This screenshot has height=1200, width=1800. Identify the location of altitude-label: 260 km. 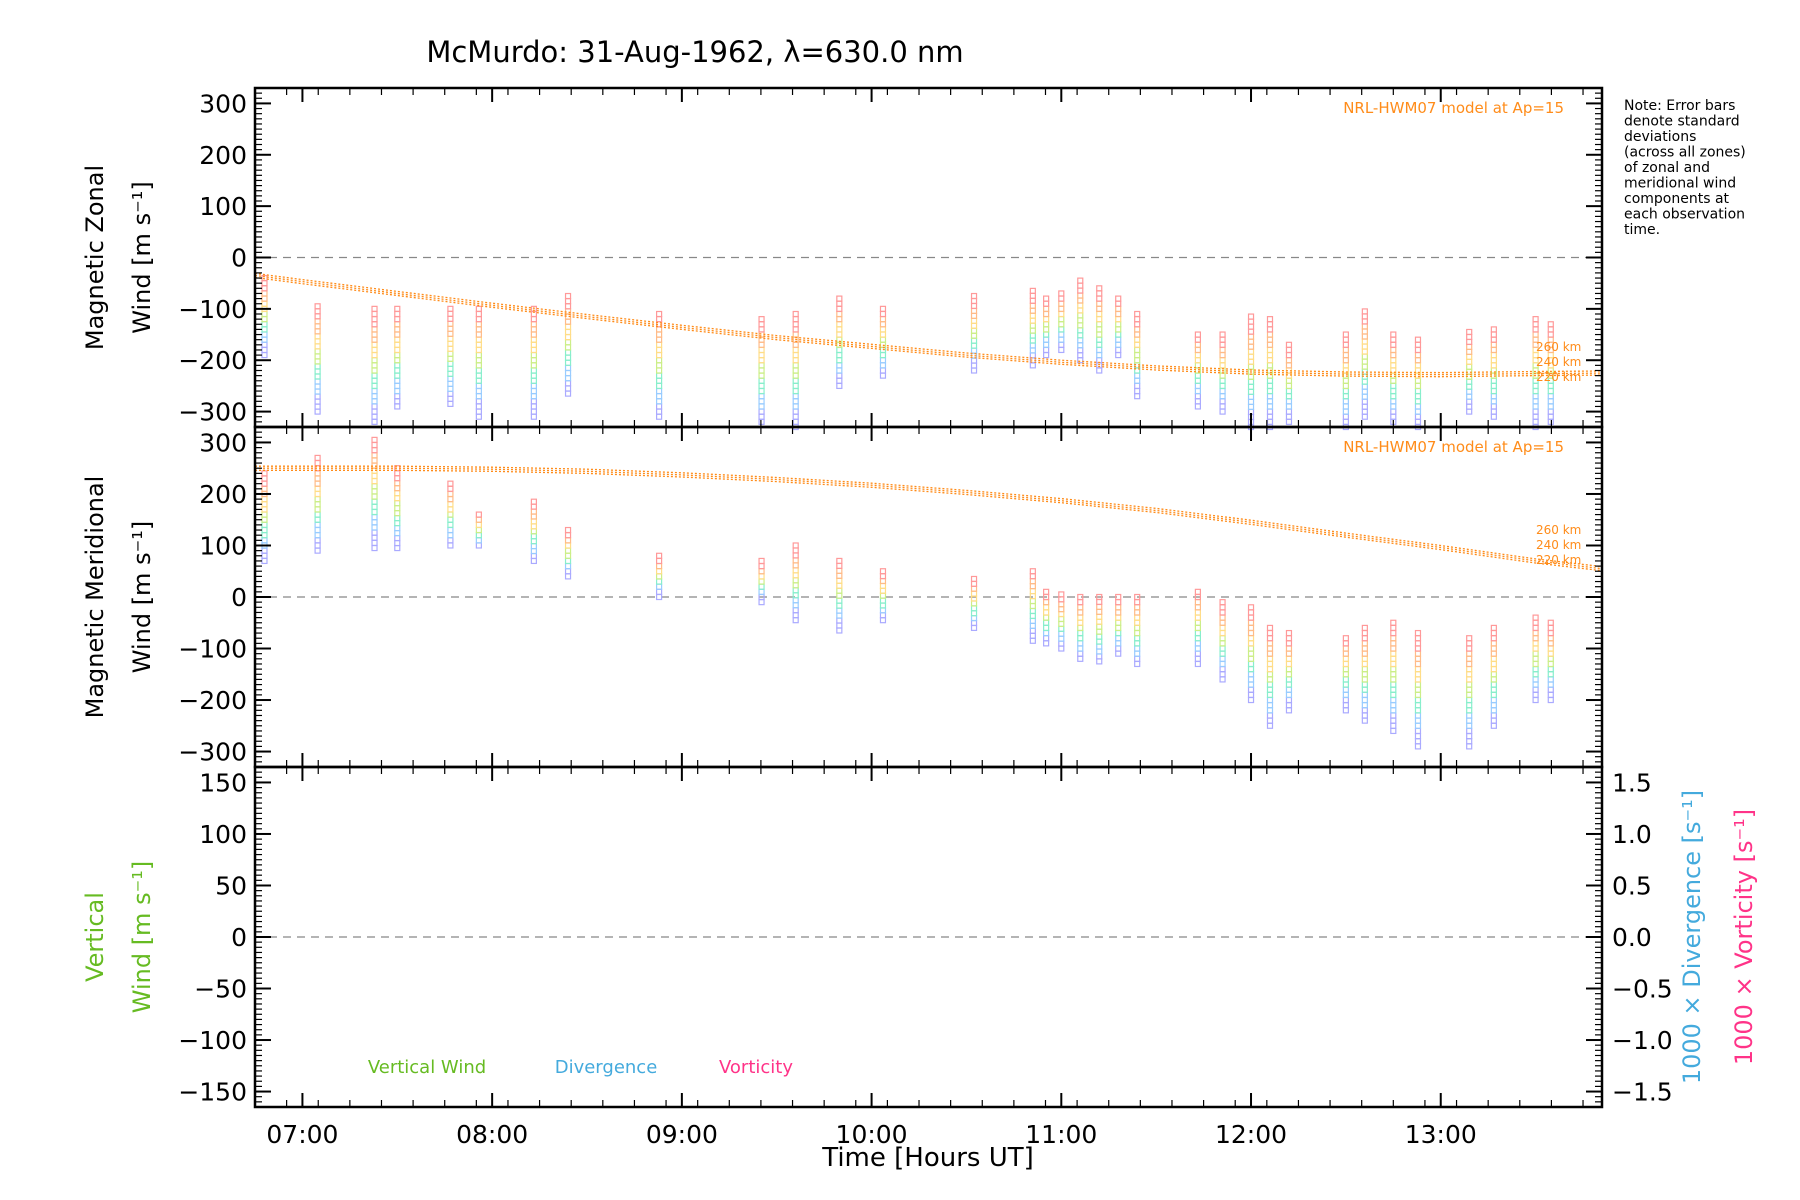
(1558, 530).